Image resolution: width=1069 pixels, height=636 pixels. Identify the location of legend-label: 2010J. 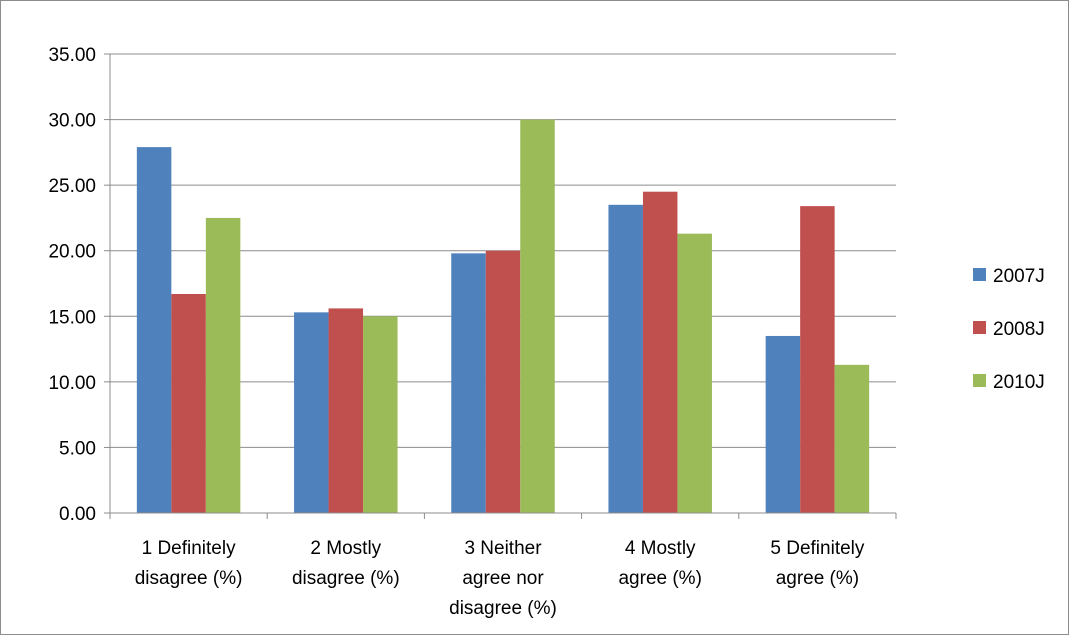
(1019, 382).